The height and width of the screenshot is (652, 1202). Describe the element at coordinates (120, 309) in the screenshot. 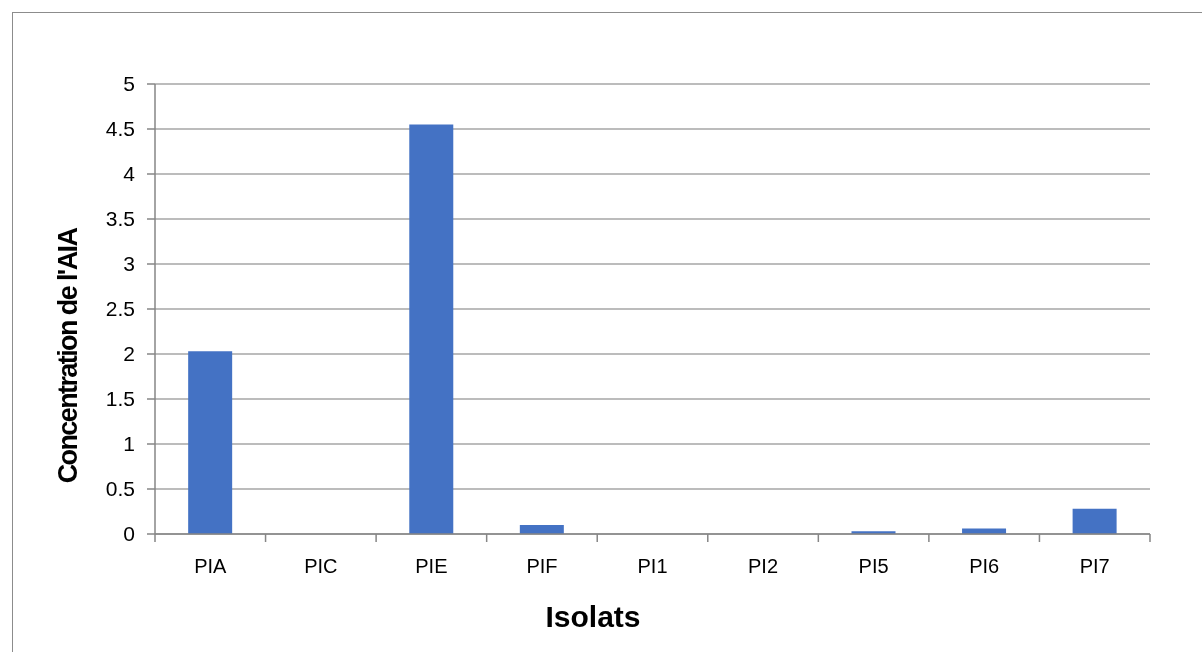

I see `y-tick-label: 2.5` at that location.